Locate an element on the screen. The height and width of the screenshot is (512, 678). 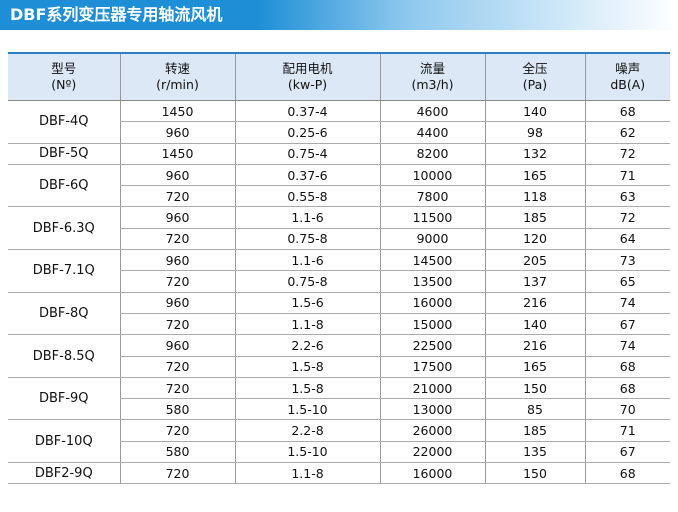
model-cell: DBF-6.3Q is located at coordinates (64, 228).